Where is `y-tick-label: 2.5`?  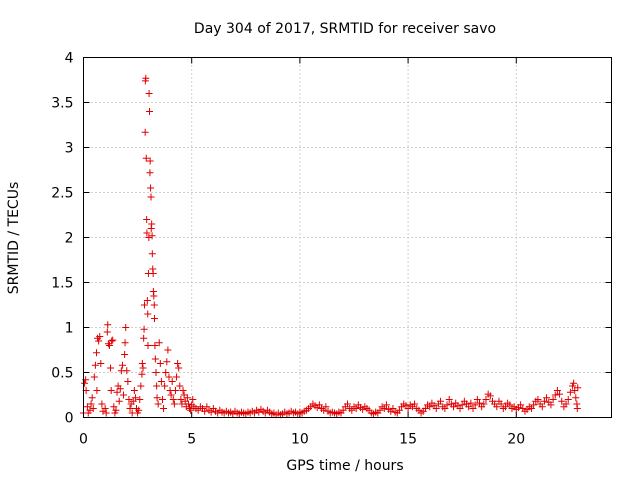 y-tick-label: 2.5 is located at coordinates (62, 194).